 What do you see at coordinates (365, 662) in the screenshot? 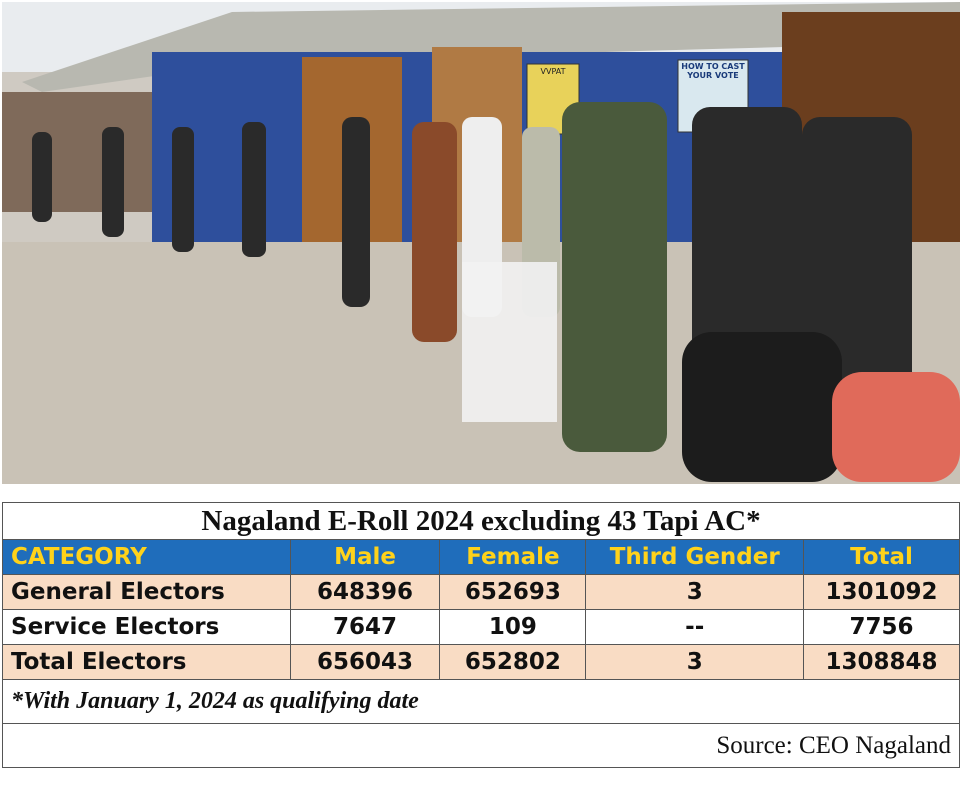
I see `value-cell: 656043` at bounding box center [365, 662].